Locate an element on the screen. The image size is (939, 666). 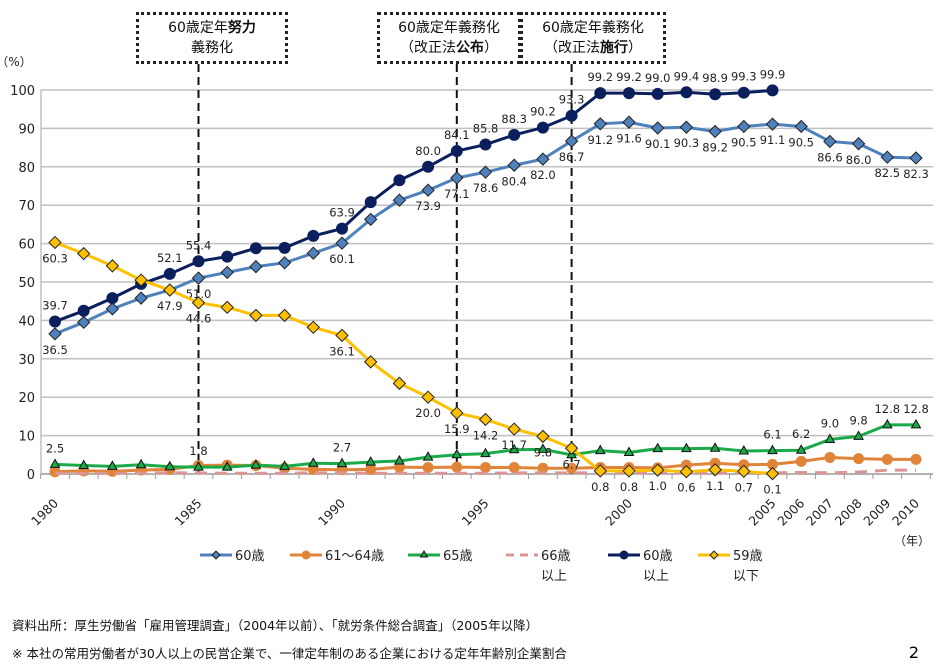
legend-label: 60歳 is located at coordinates (658, 556).